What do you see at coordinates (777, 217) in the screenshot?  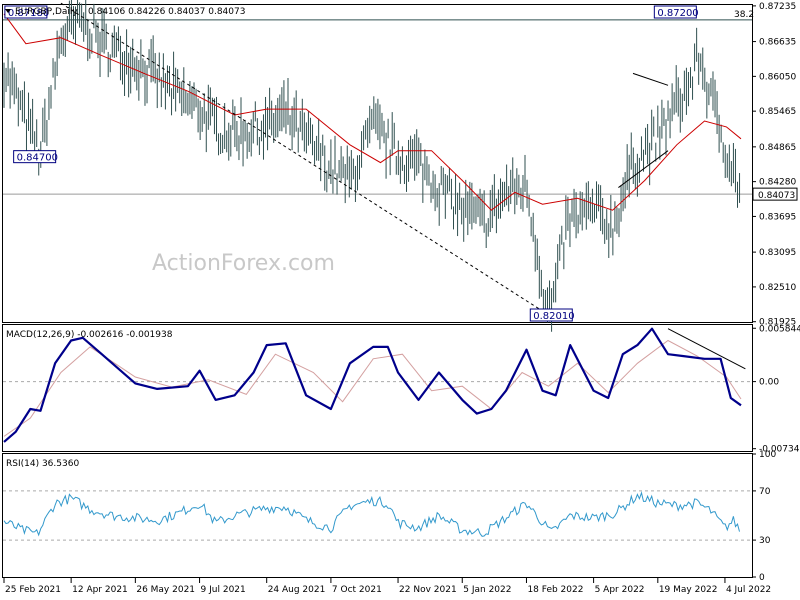 I see `price-axis-label: 0.83695` at bounding box center [777, 217].